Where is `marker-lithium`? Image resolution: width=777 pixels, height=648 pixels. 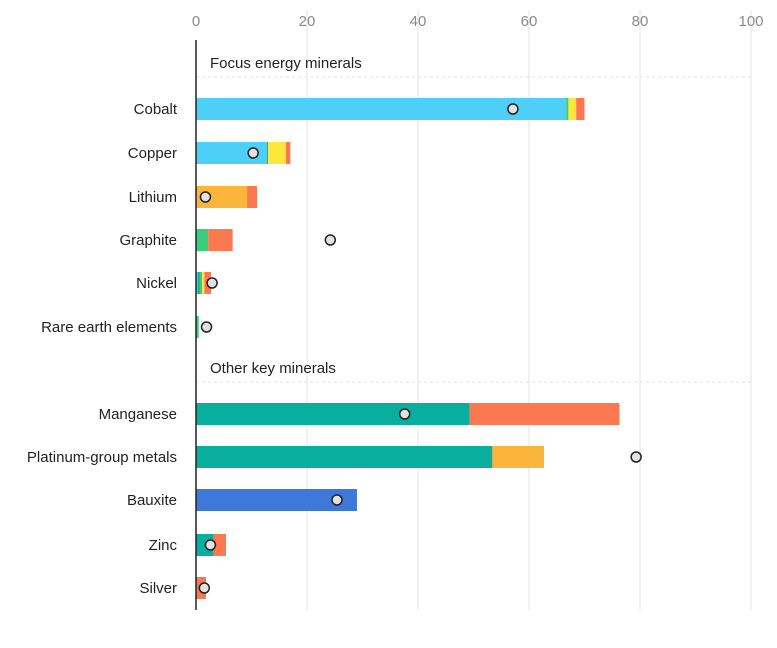
marker-lithium is located at coordinates (205, 197).